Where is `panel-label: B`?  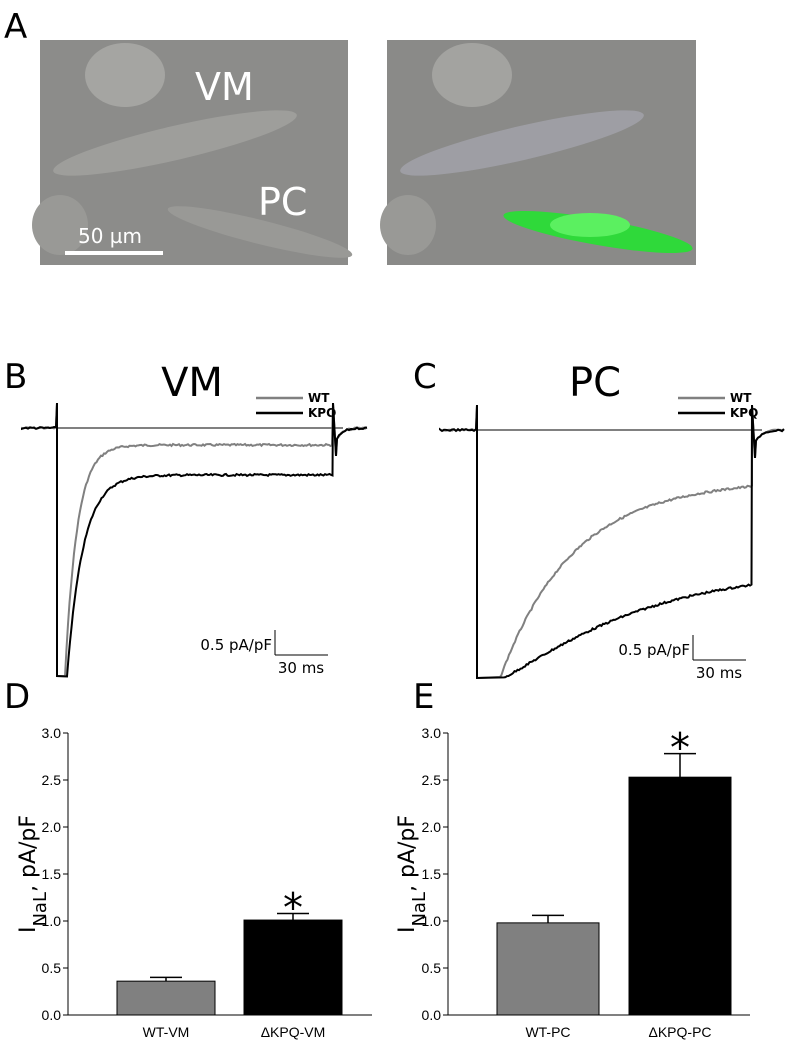
panel-label: B is located at coordinates (15, 377).